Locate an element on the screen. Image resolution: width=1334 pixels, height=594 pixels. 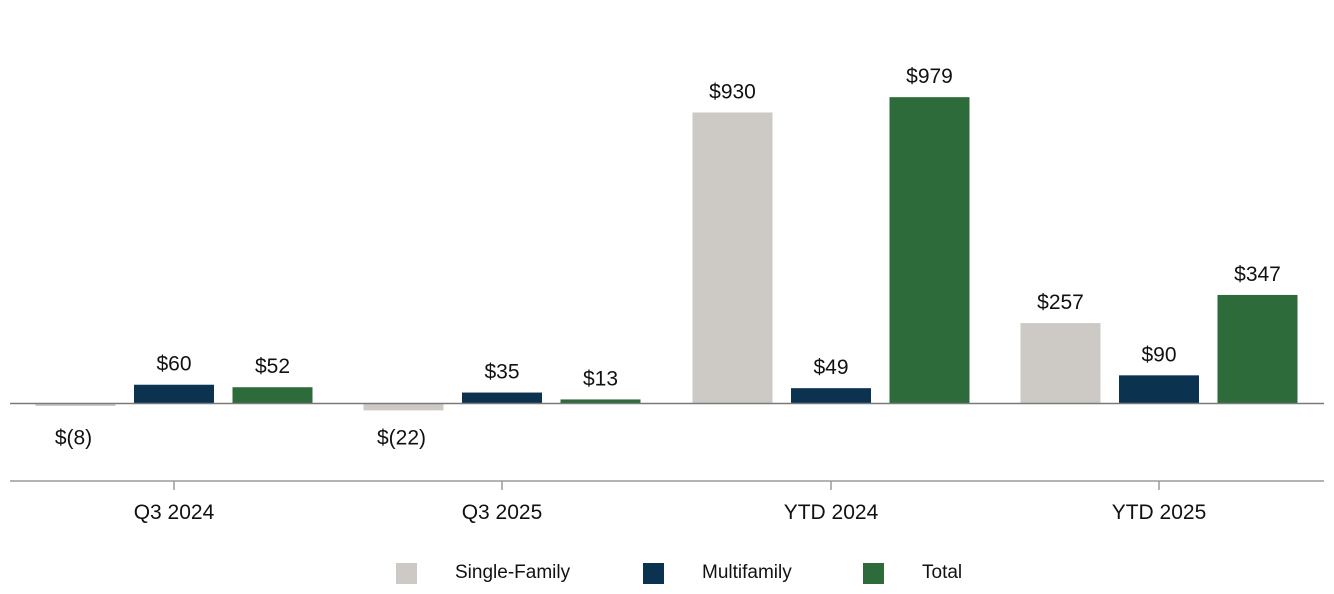
bar-single-family-ytd-2024 is located at coordinates (732, 258).